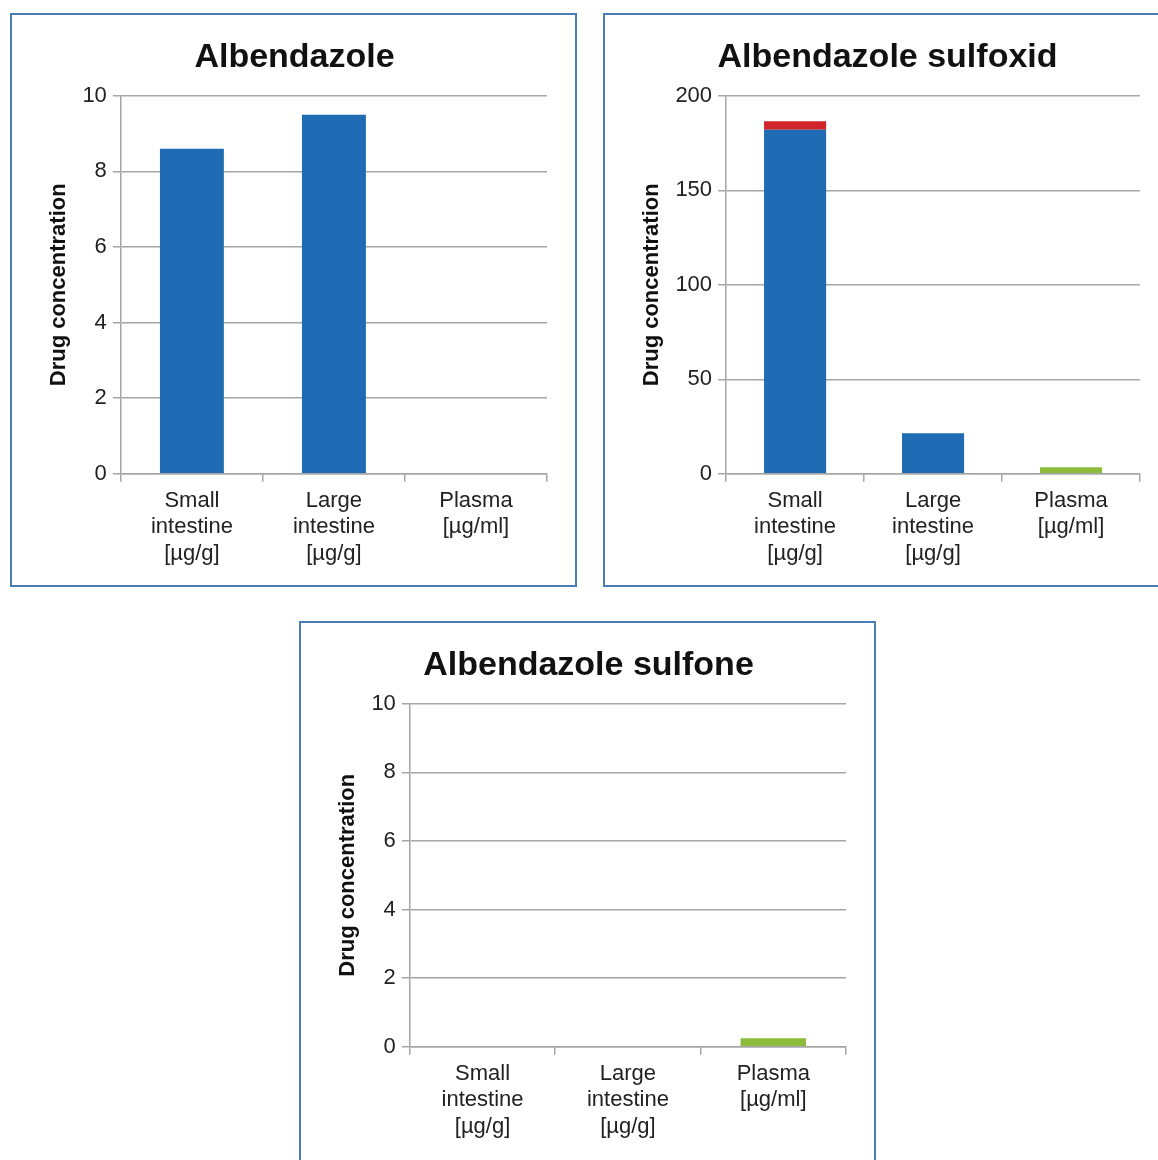 The image size is (1158, 1160). Describe the element at coordinates (700, 378) in the screenshot. I see `y-tick-label: 50` at that location.